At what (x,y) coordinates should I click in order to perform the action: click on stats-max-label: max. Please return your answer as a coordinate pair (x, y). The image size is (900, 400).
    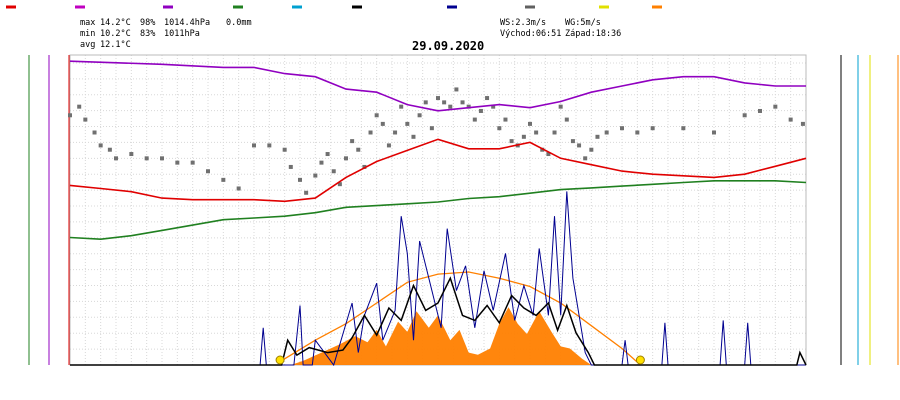
    Looking at the image, I should click on (87, 23).